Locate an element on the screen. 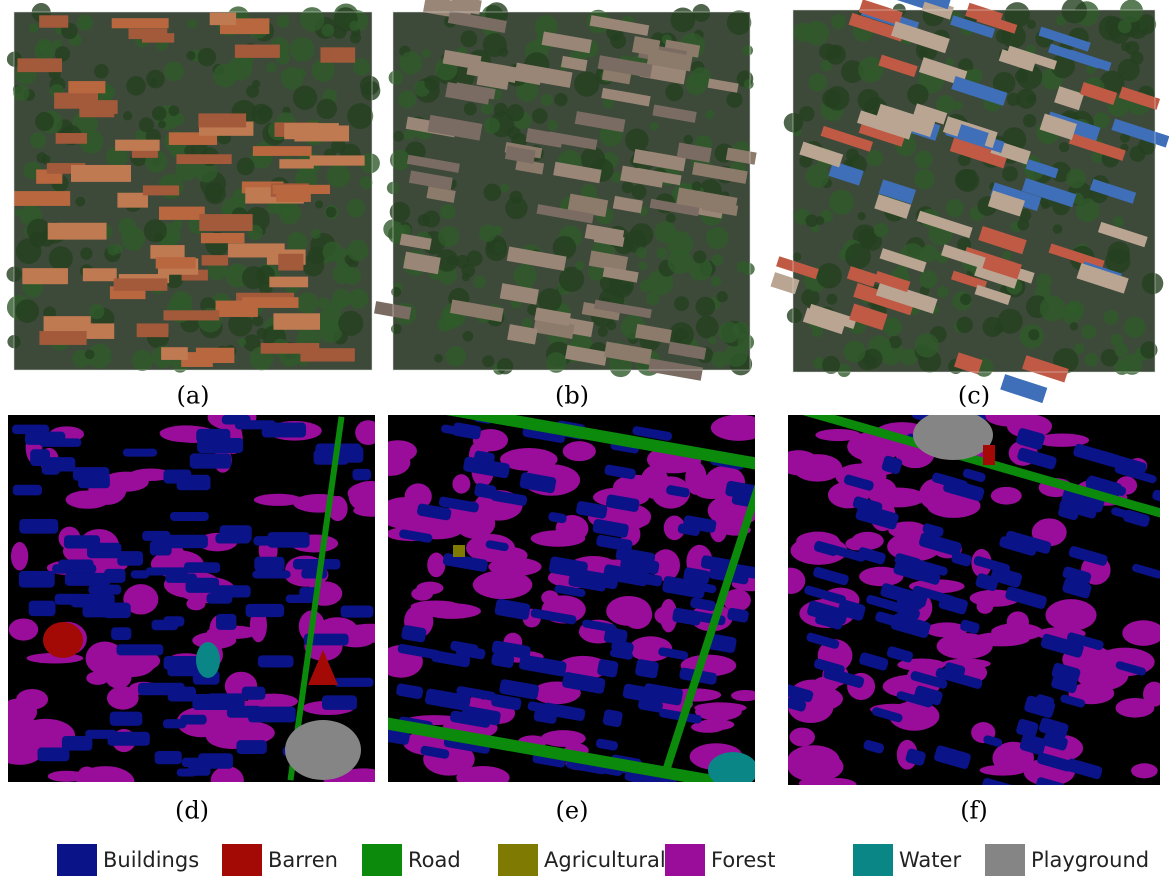 This screenshot has width=1169, height=890. road-region is located at coordinates (974, 468).